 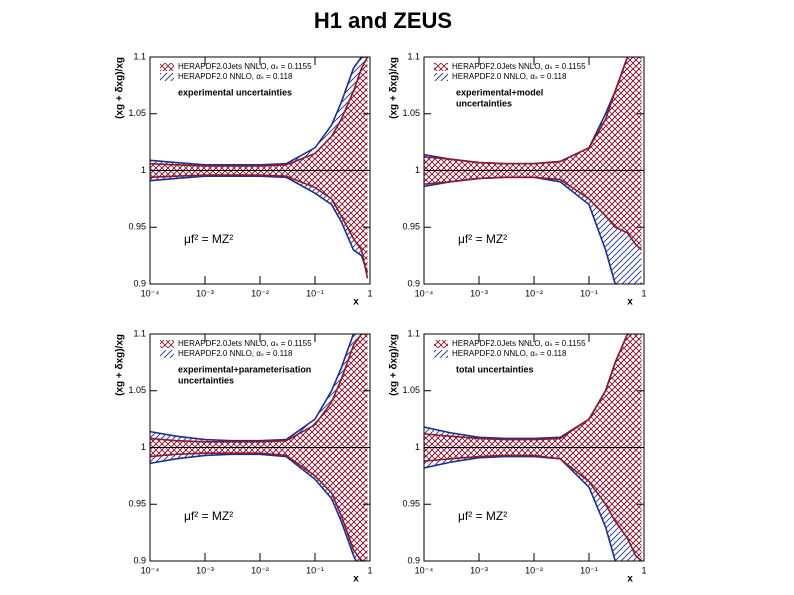 What do you see at coordinates (499, 92) in the screenshot?
I see `annotation: experimental+model` at bounding box center [499, 92].